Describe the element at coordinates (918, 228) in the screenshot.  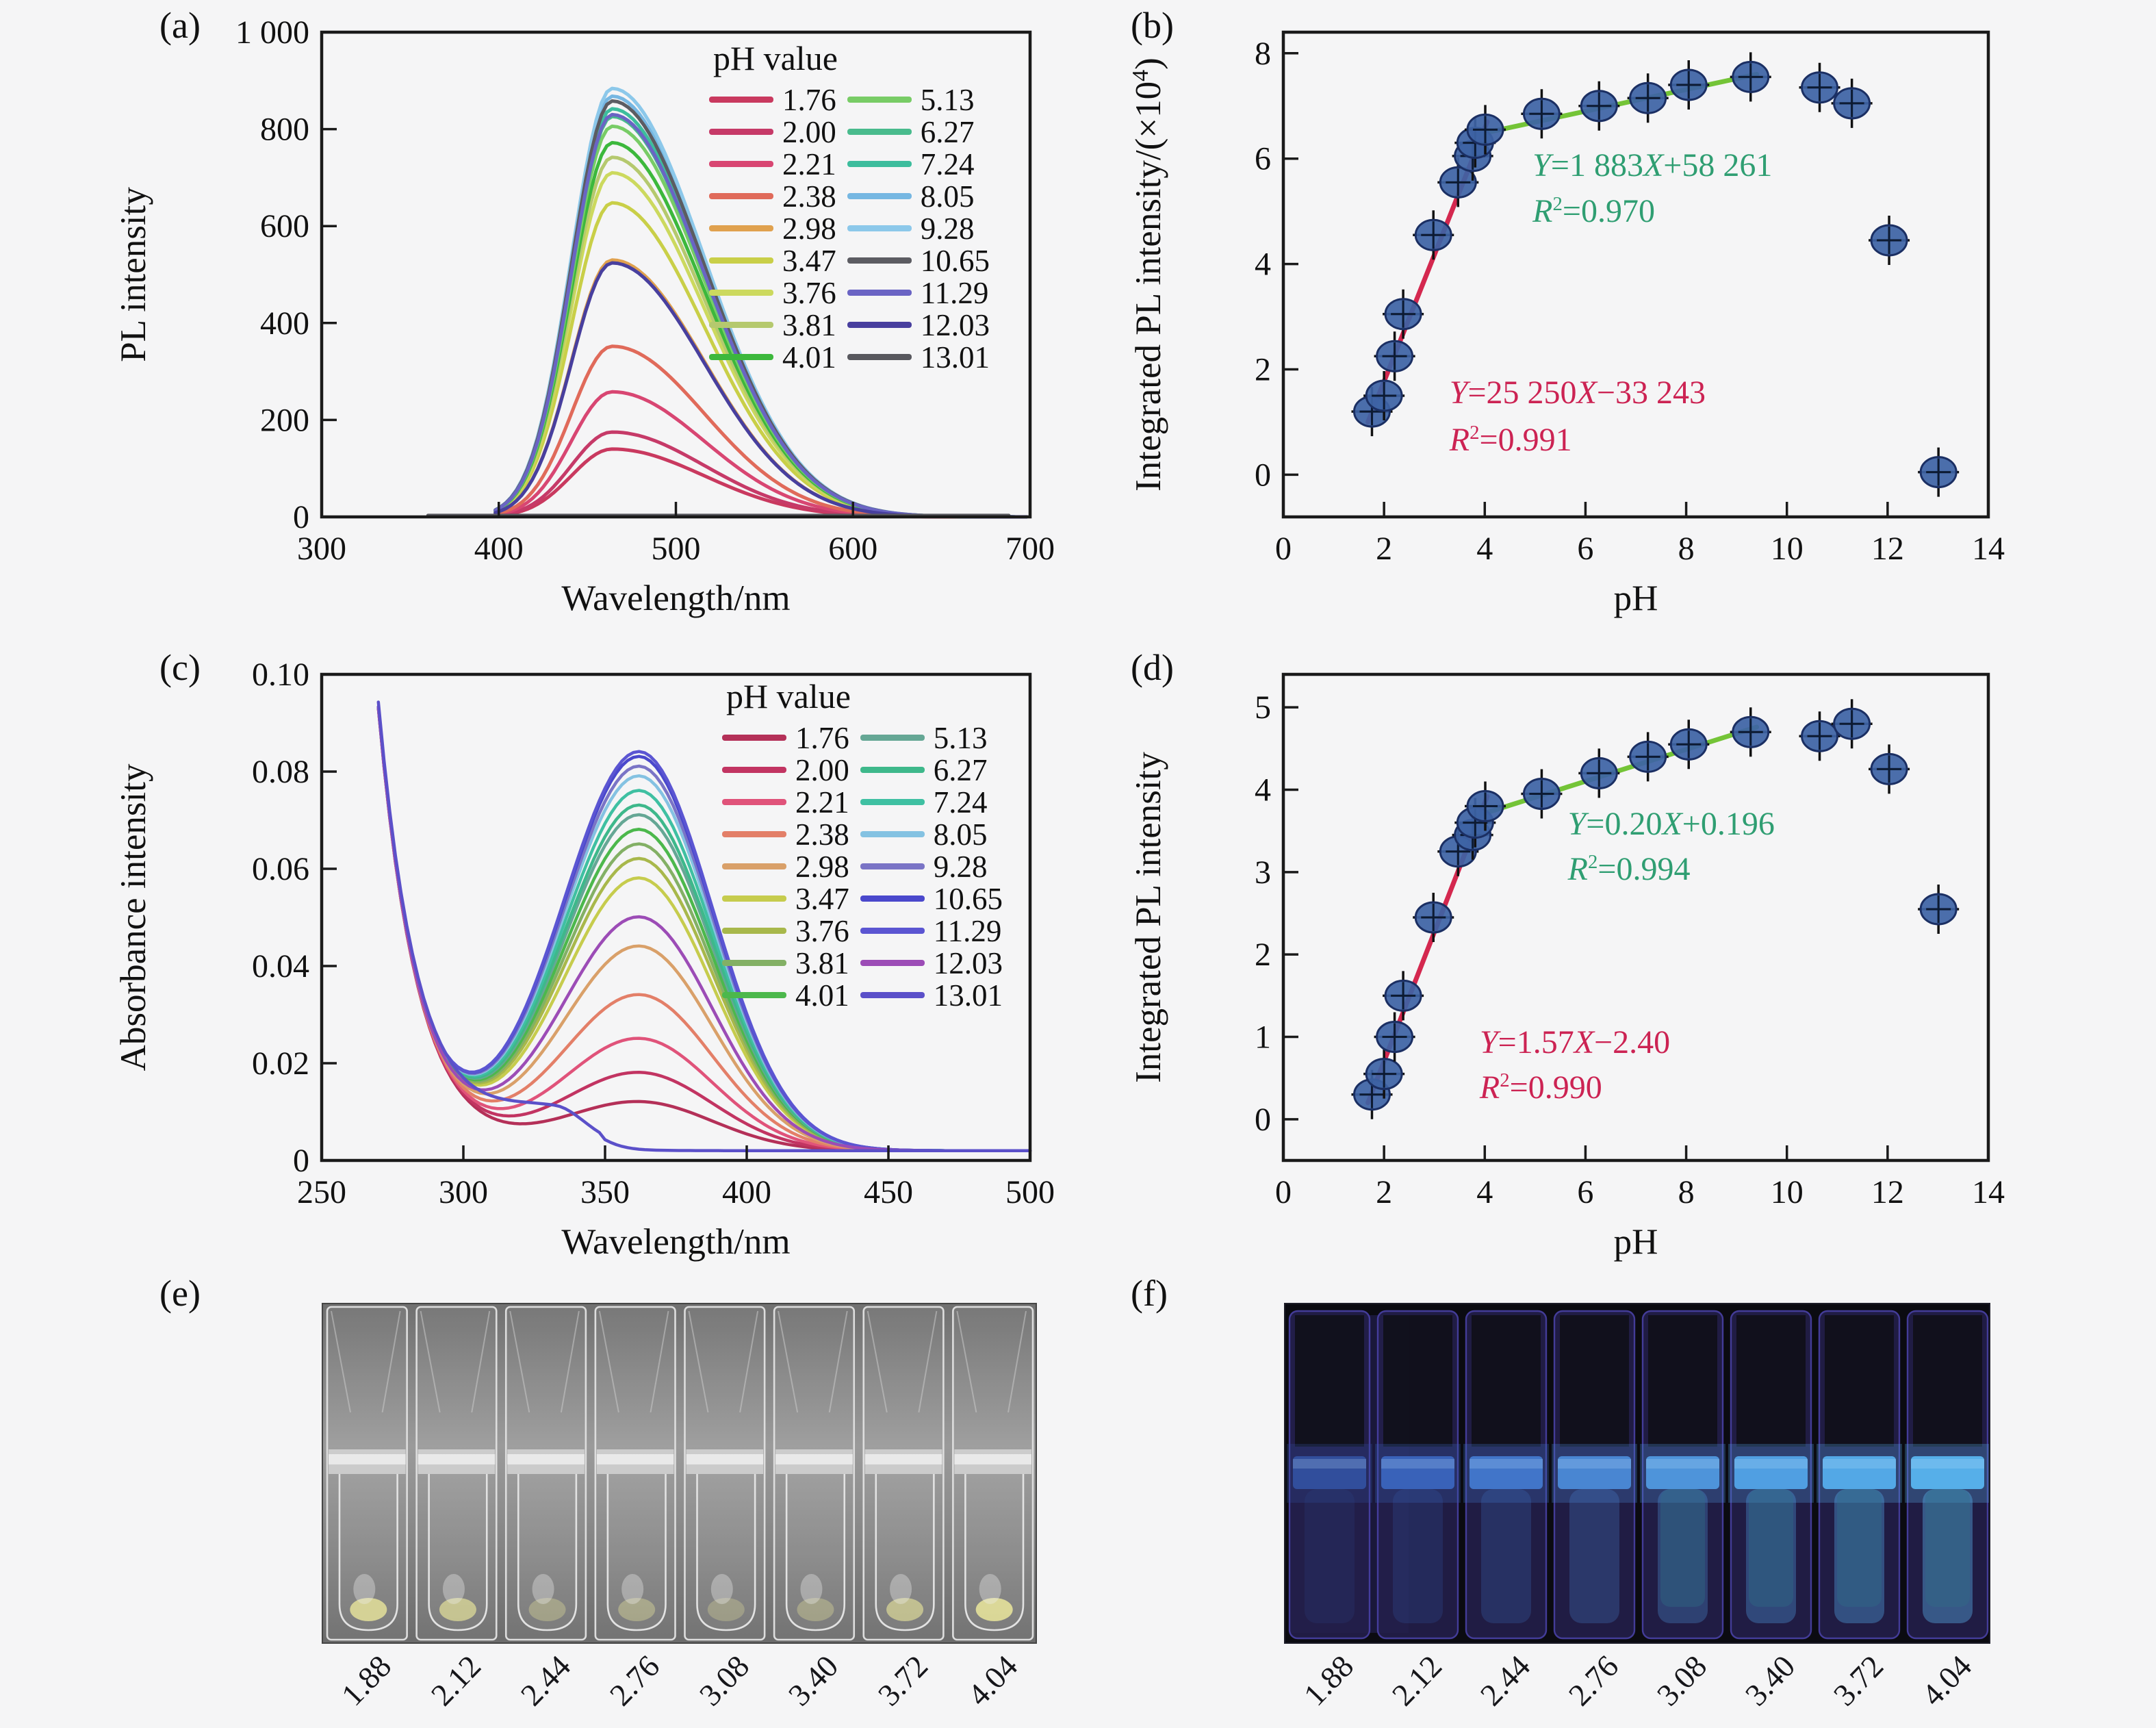
I see `legend-a-col-2: 5.13 6.27 7.24 8.05 9.28 10.65 11.29 12.03 13.01` at that location.